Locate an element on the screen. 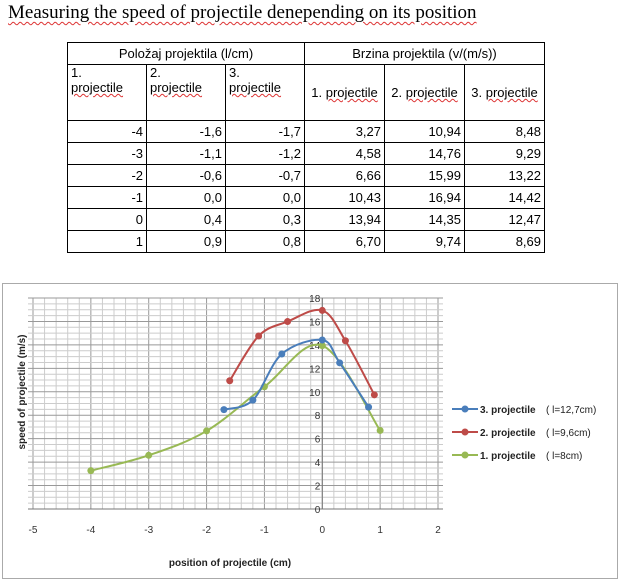 The width and height of the screenshot is (620, 585). y-tick-label: 4 is located at coordinates (318, 463).